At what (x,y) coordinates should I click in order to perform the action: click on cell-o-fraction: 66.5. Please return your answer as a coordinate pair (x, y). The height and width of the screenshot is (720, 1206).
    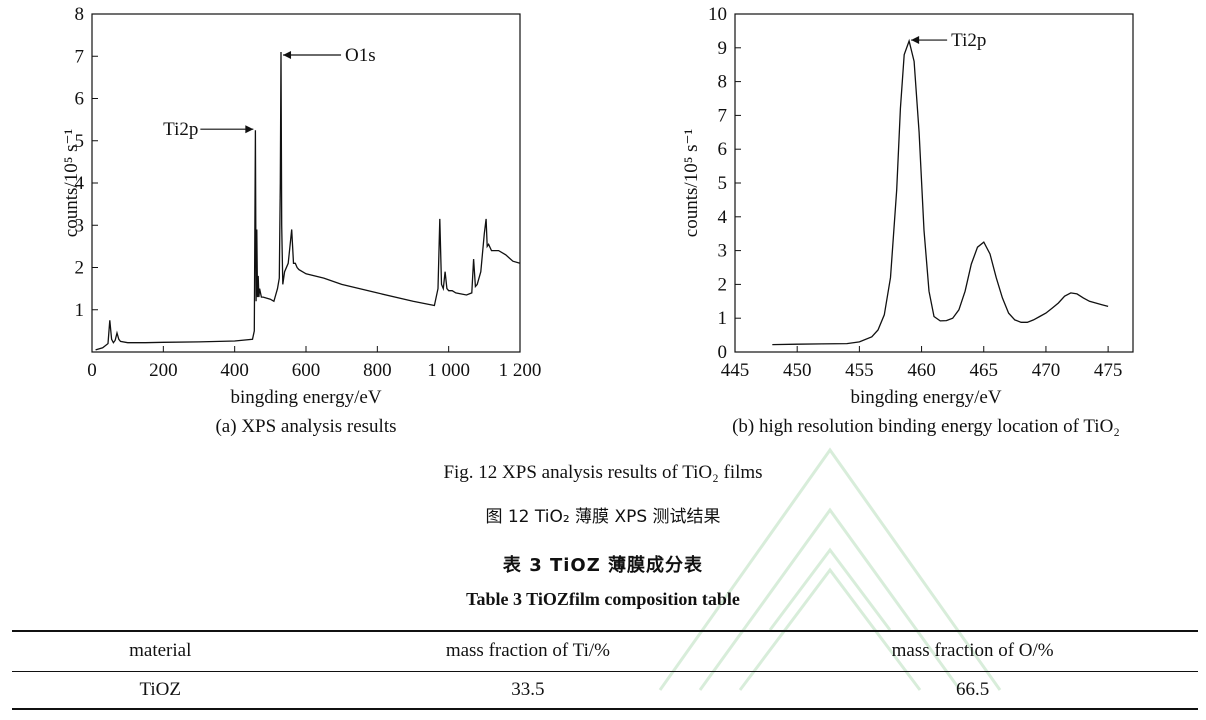
    Looking at the image, I should click on (972, 690).